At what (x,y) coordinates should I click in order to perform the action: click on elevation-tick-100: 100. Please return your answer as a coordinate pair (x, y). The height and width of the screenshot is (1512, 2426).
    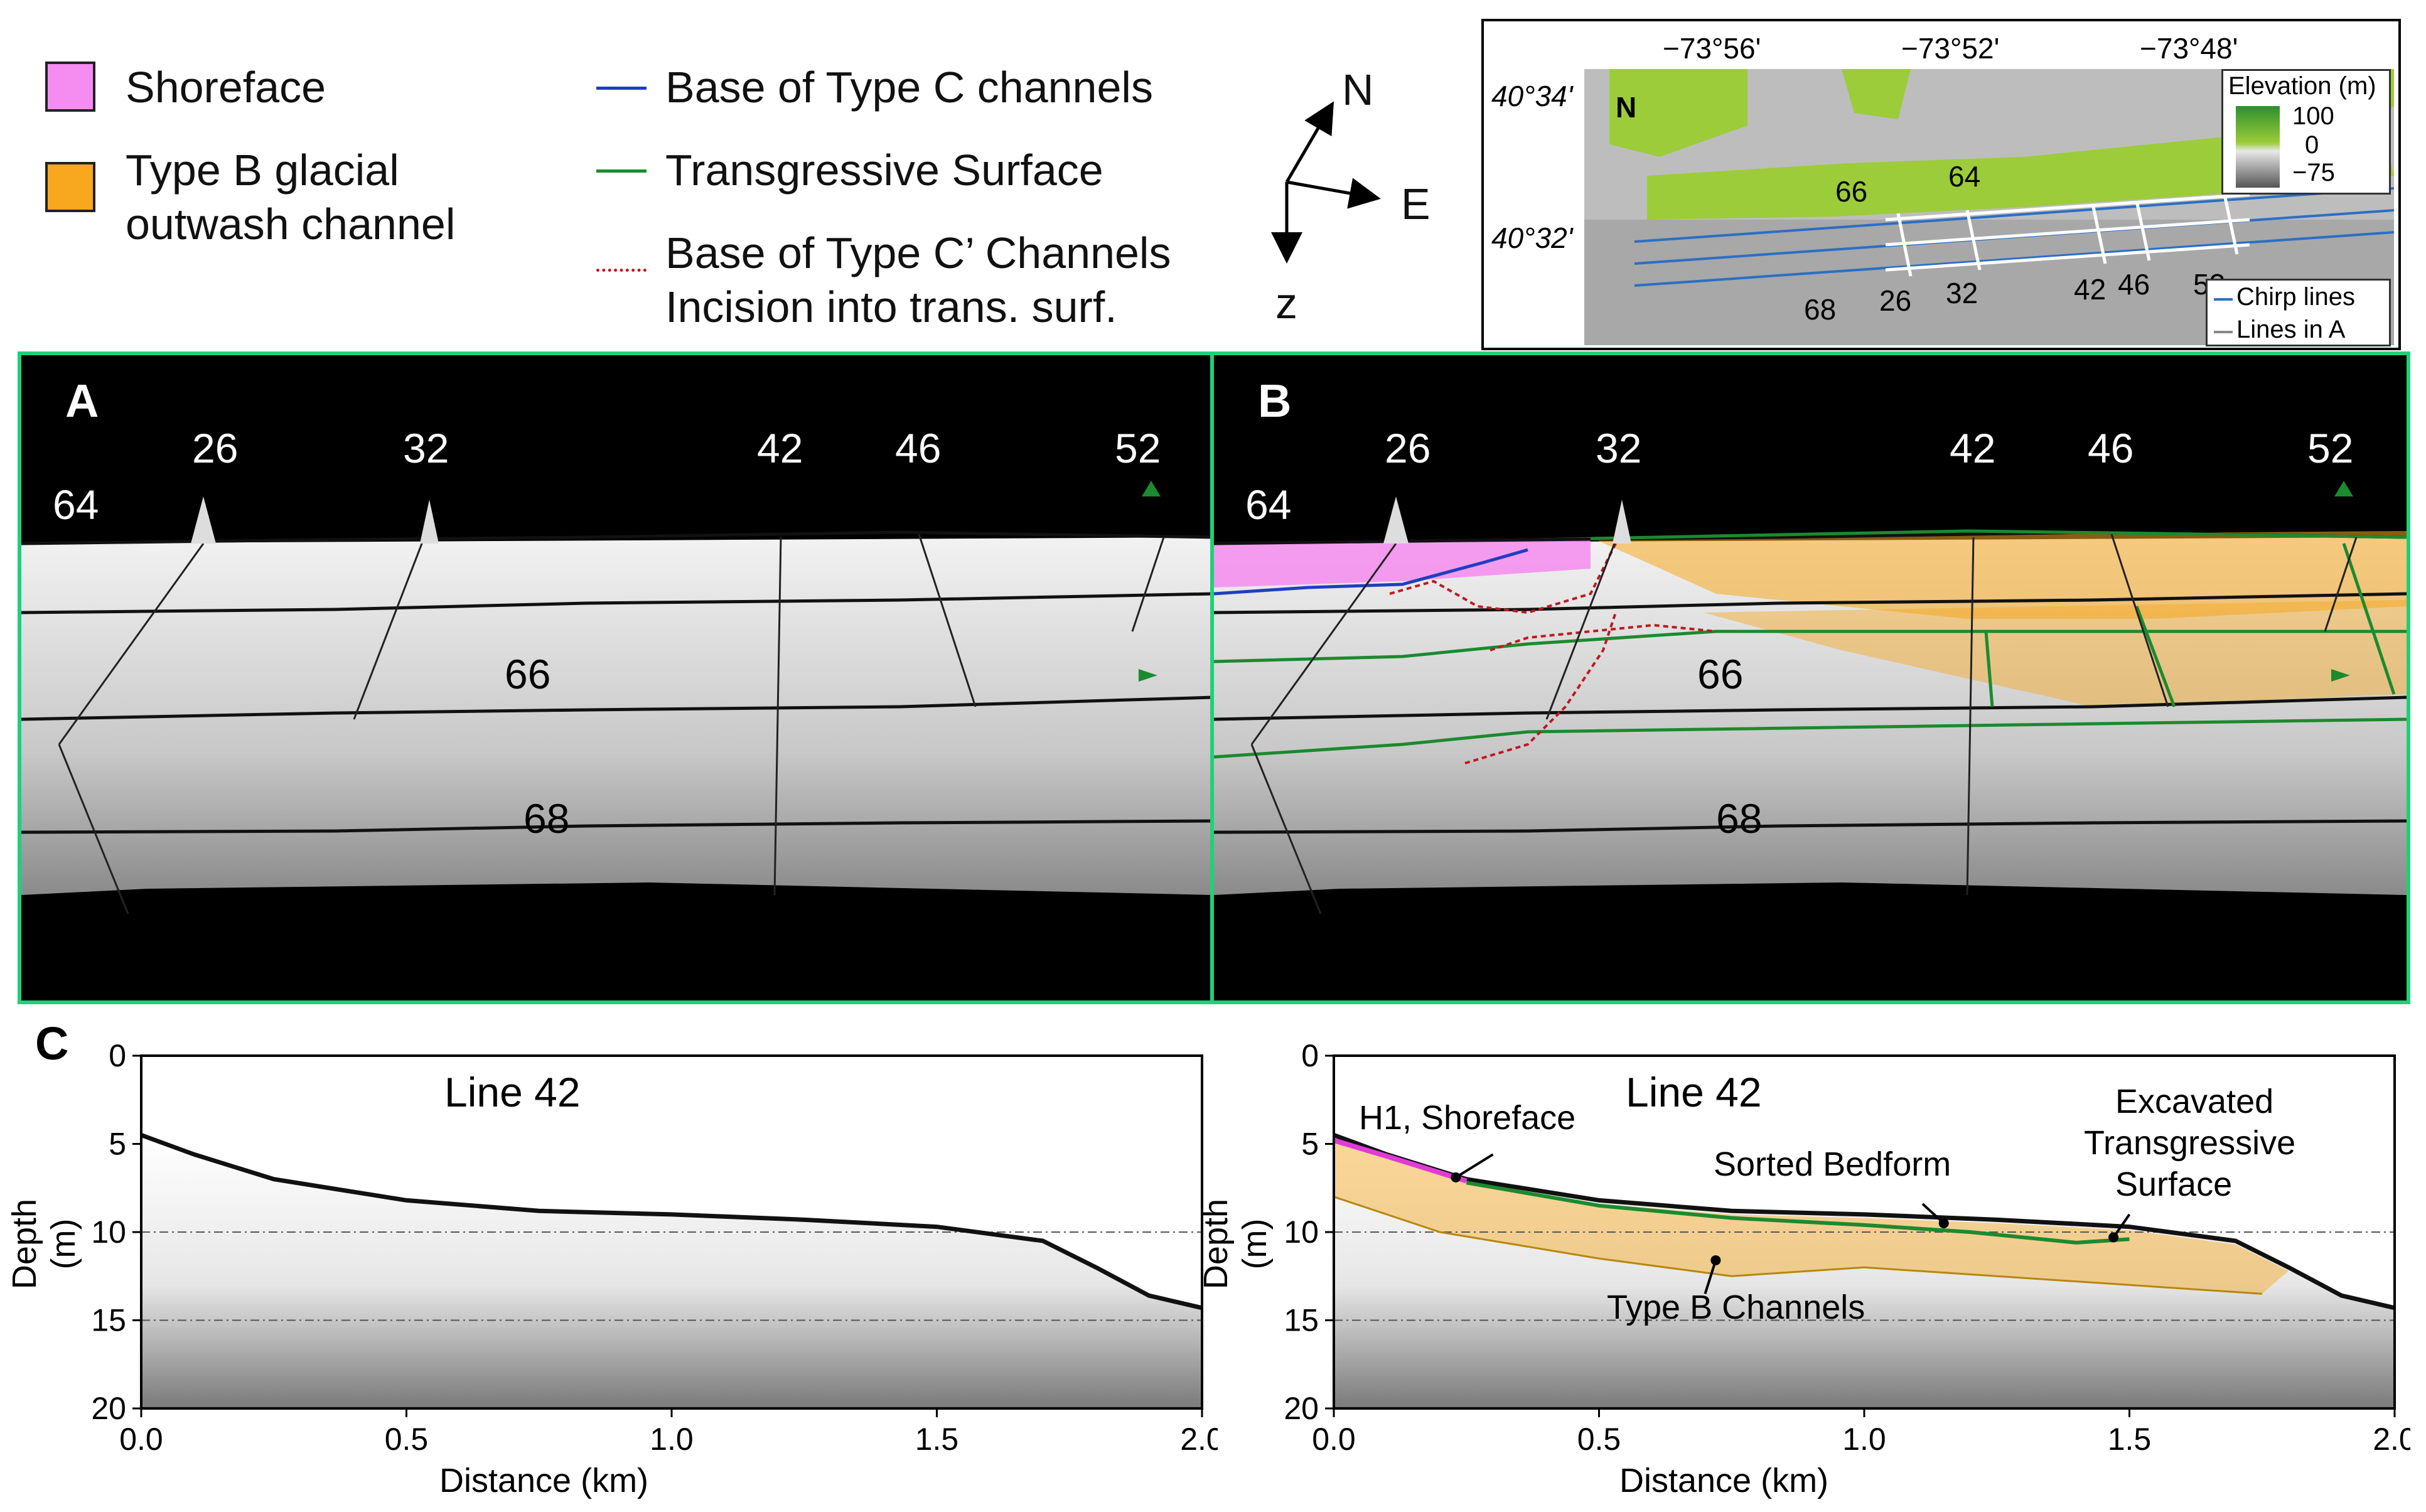
    Looking at the image, I should click on (2313, 116).